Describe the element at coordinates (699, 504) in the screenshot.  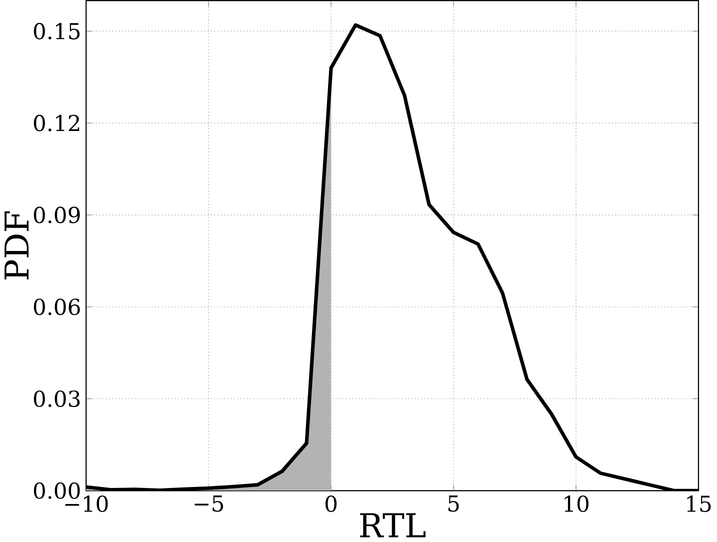
I see `x-tick-label: 15` at that location.